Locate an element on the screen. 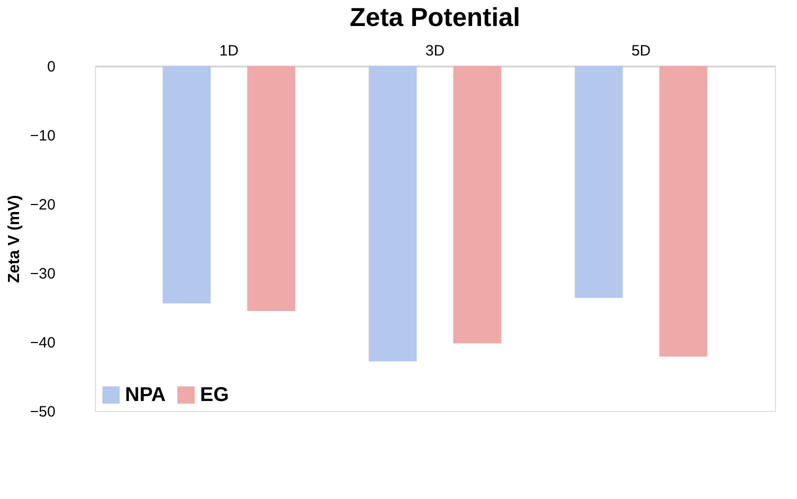 Image resolution: width=797 pixels, height=499 pixels. y-tick-label: −10 is located at coordinates (43, 136).